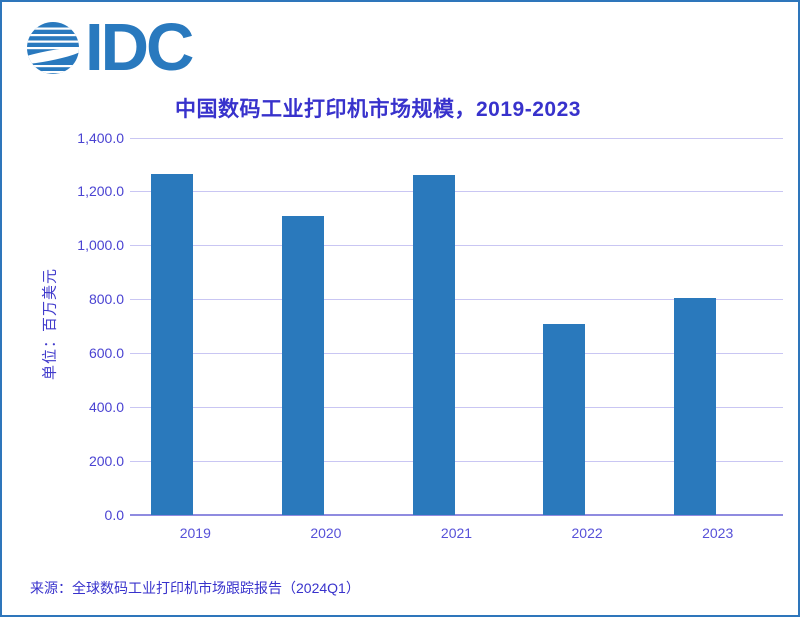 This screenshot has width=800, height=617. I want to click on x-tick-label-2021: 2021, so click(456, 533).